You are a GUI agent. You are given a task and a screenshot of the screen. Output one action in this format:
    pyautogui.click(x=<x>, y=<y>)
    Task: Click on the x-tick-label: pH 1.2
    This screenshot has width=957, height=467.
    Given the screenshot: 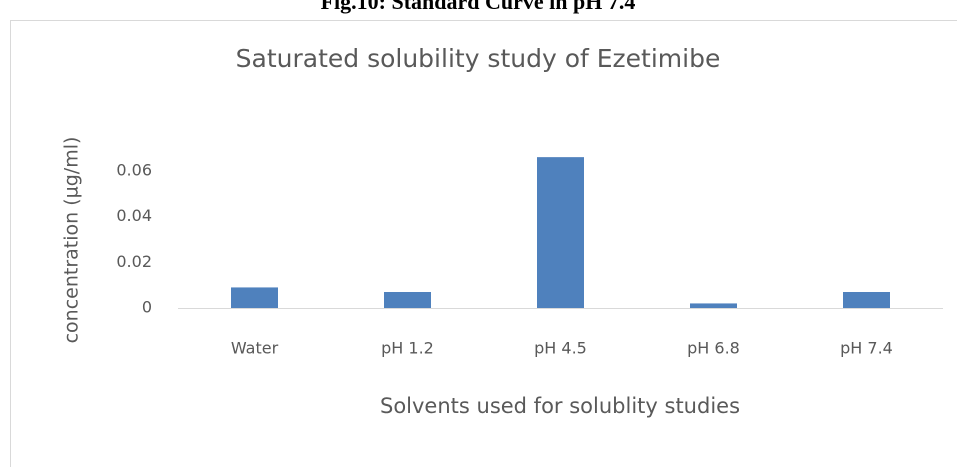 What is the action you would take?
    pyautogui.click(x=407, y=348)
    